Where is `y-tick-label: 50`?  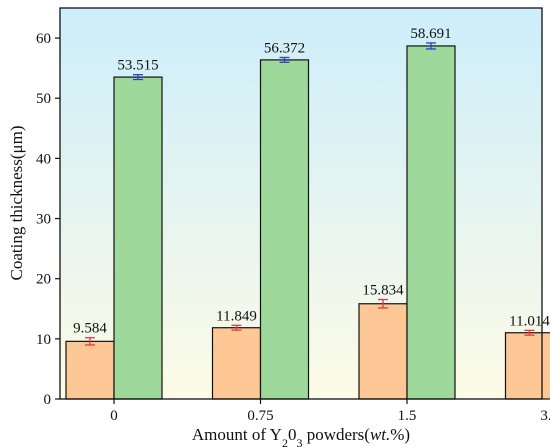 y-tick-label: 50 is located at coordinates (43, 99).